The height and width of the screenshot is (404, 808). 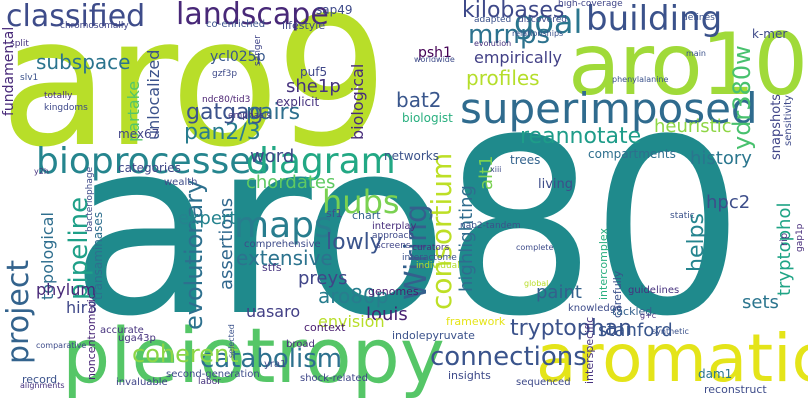 I want to click on word: insights, so click(x=469, y=375).